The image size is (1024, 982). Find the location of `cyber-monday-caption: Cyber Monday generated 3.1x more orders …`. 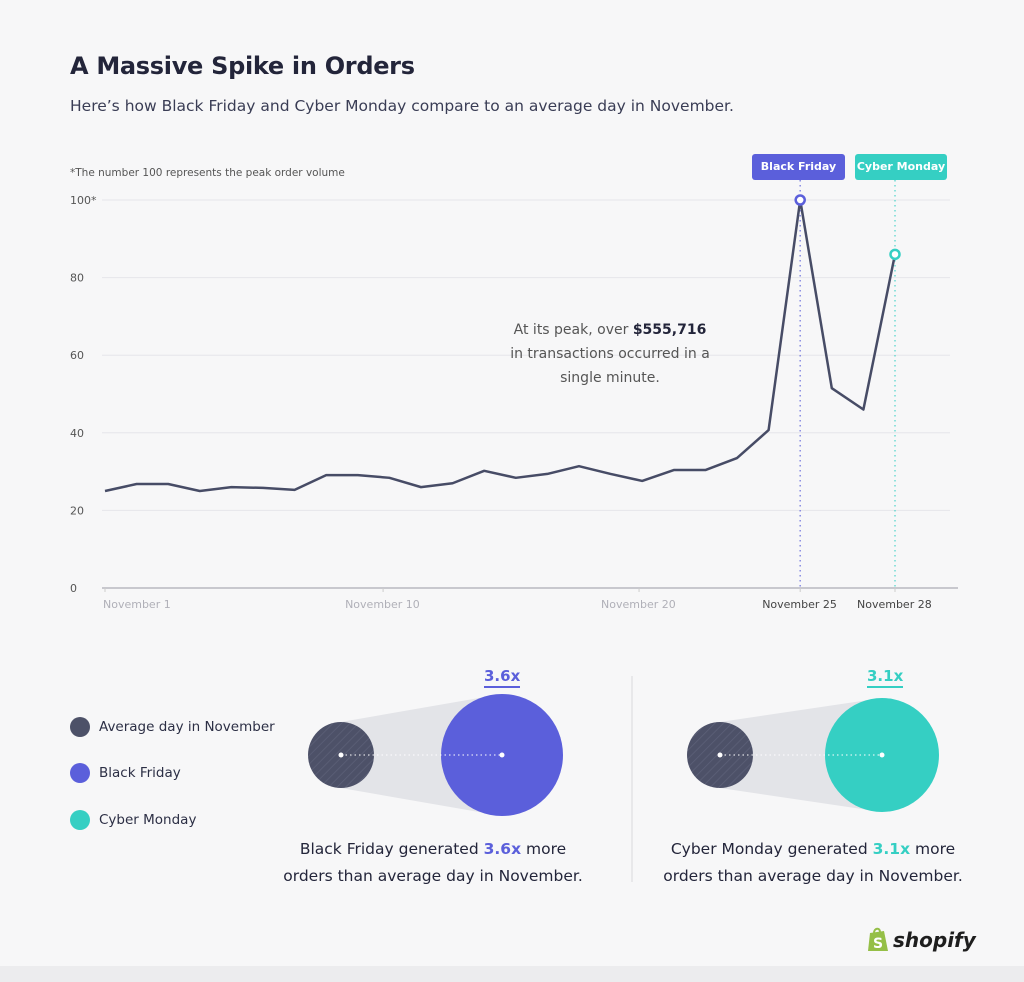

cyber-monday-caption: Cyber Monday generated 3.1x more orders … is located at coordinates (813, 863).